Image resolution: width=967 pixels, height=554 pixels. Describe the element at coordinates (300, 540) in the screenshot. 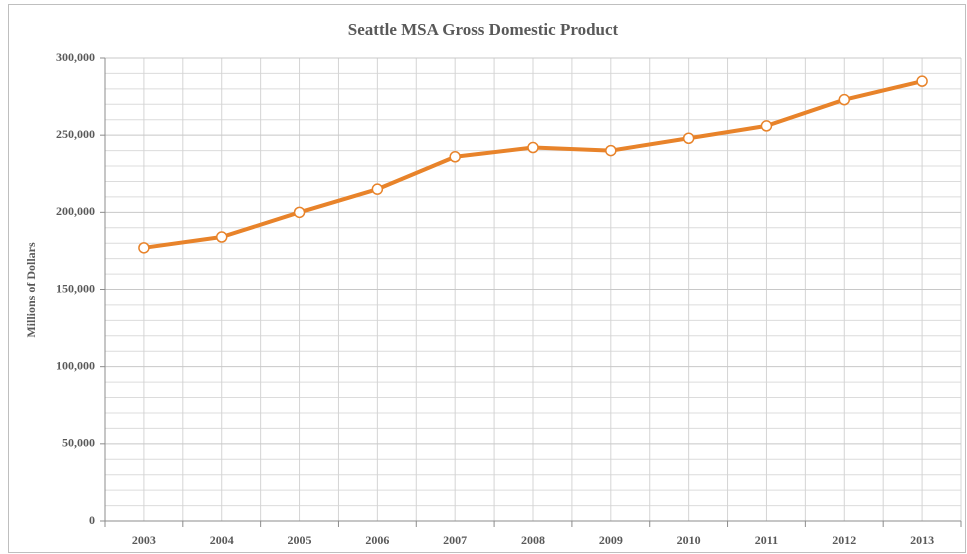

I see `x-tick-label: 2005` at that location.